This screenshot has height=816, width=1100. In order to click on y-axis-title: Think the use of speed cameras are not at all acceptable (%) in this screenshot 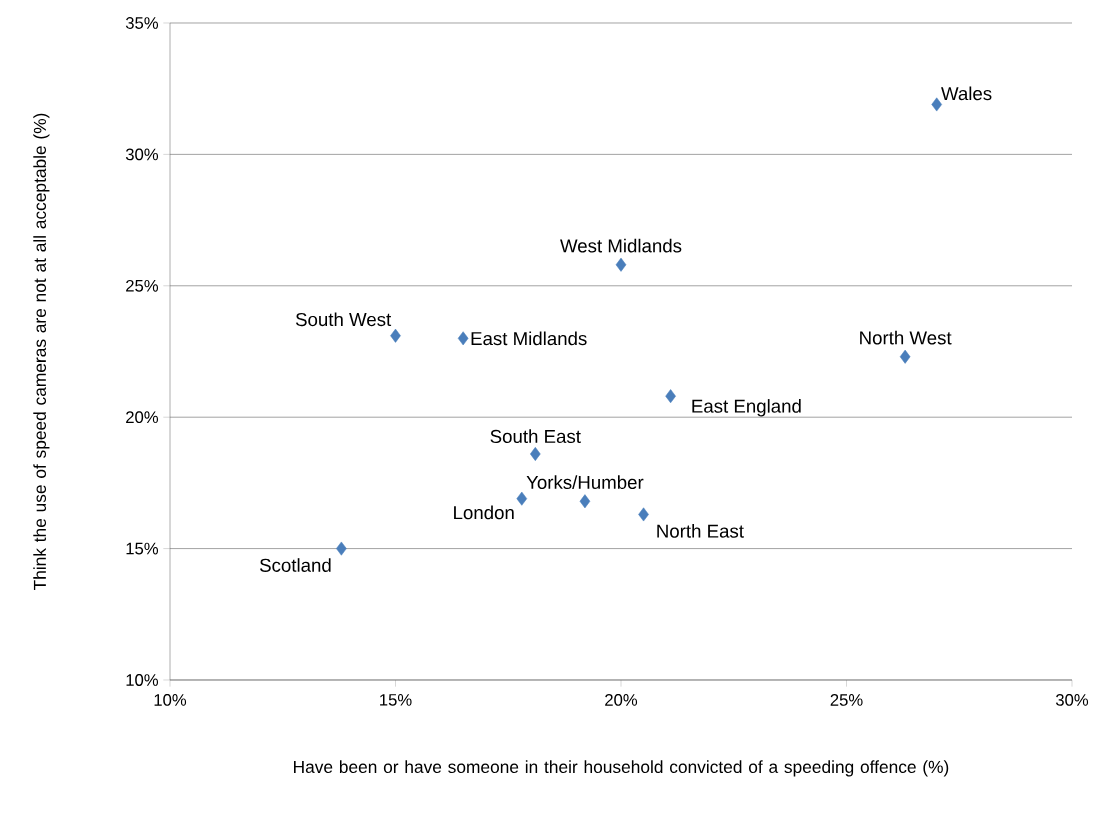, I will do `click(41, 352)`.